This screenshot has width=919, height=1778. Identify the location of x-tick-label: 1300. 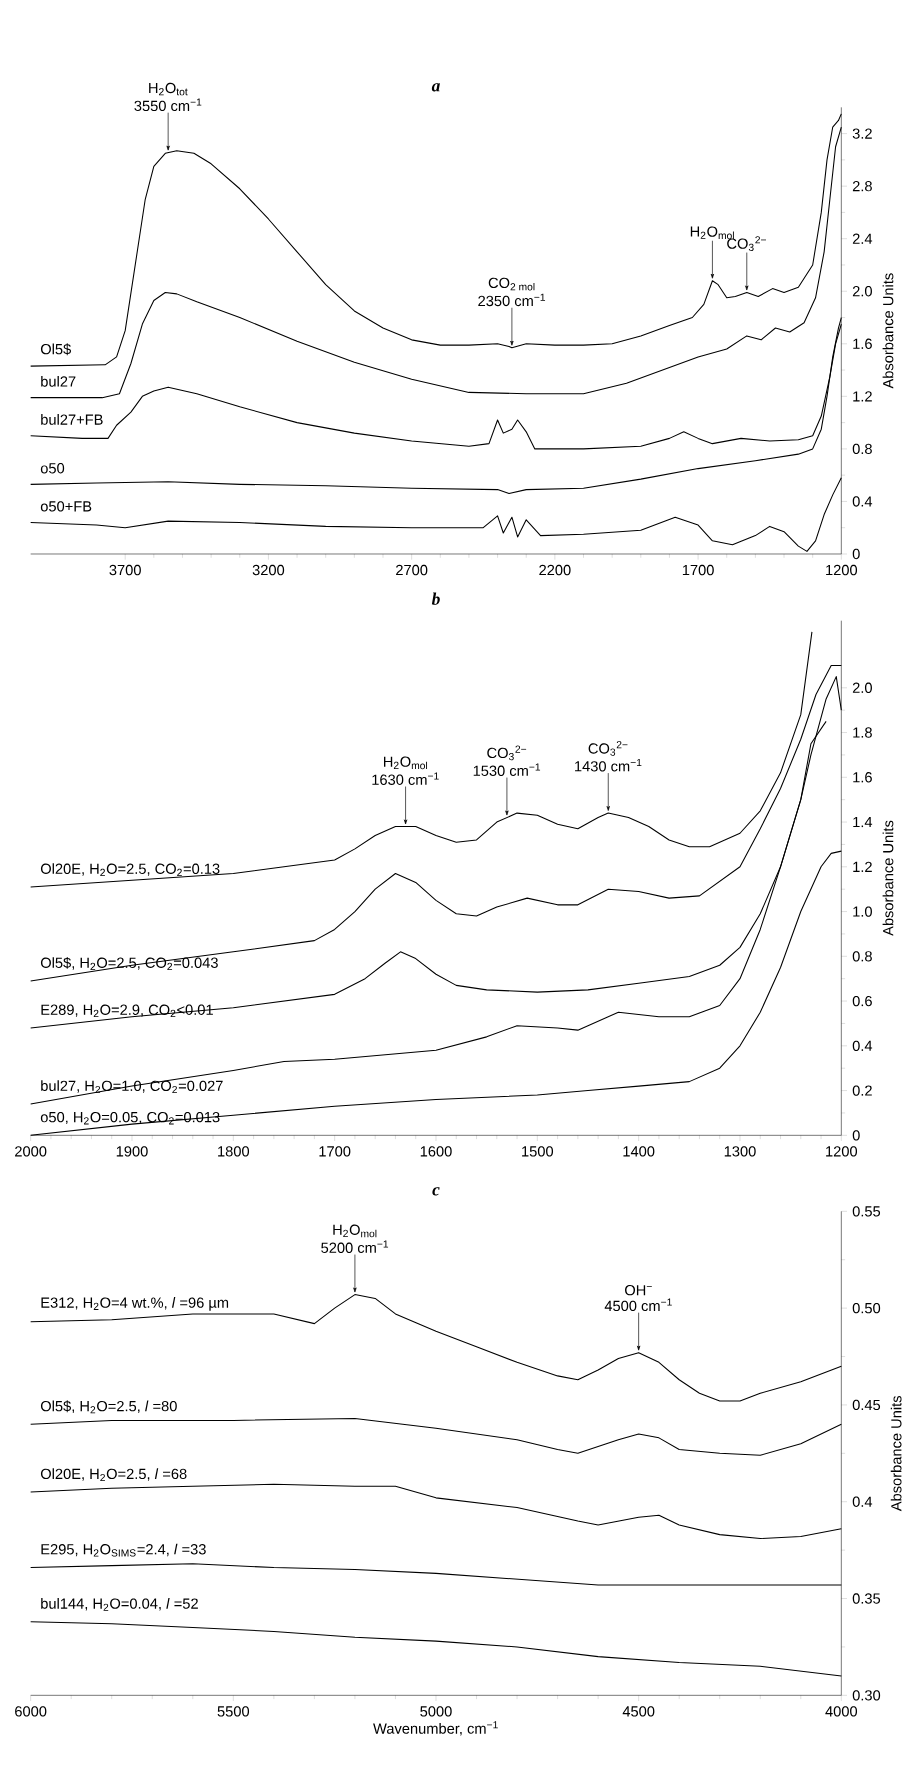
(740, 1151).